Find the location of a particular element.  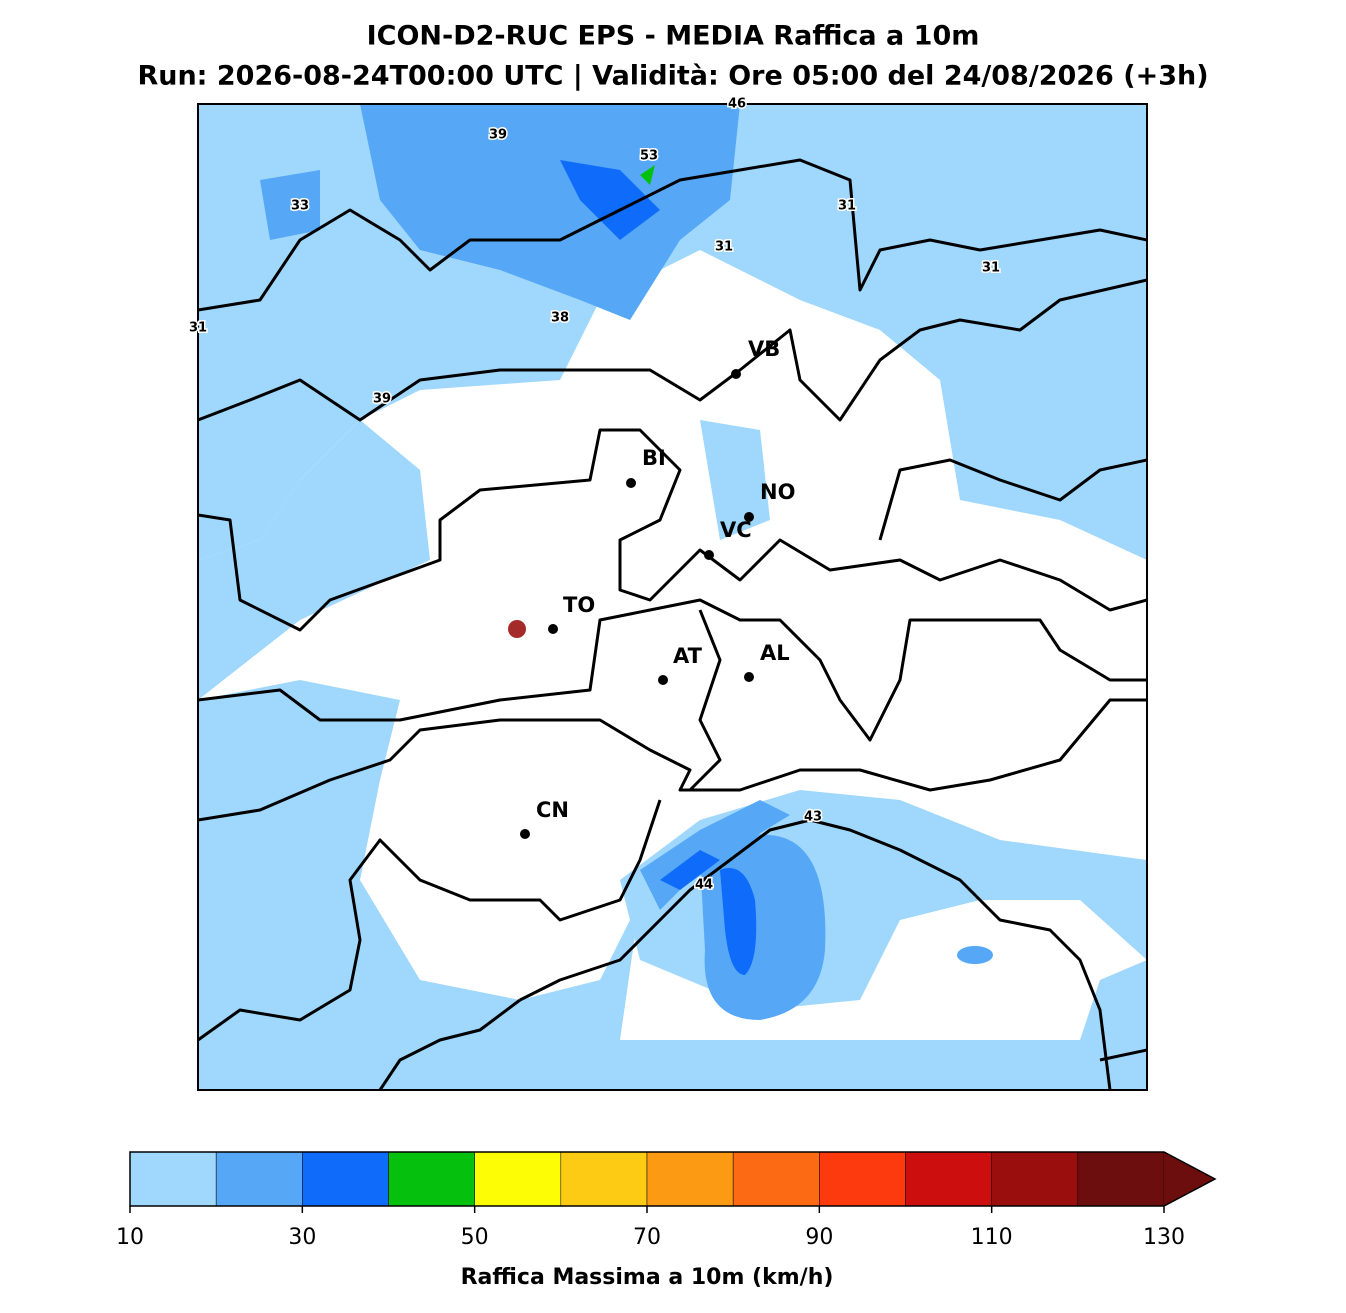

colorbar-tick-label: 90 is located at coordinates (819, 1237).